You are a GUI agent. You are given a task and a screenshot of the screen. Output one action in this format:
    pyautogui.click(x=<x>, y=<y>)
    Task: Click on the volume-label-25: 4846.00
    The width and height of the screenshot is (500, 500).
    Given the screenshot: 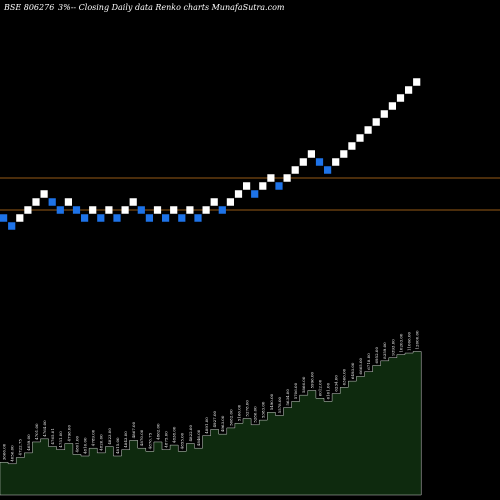 What is the action you would take?
    pyautogui.click(x=198, y=437)
    